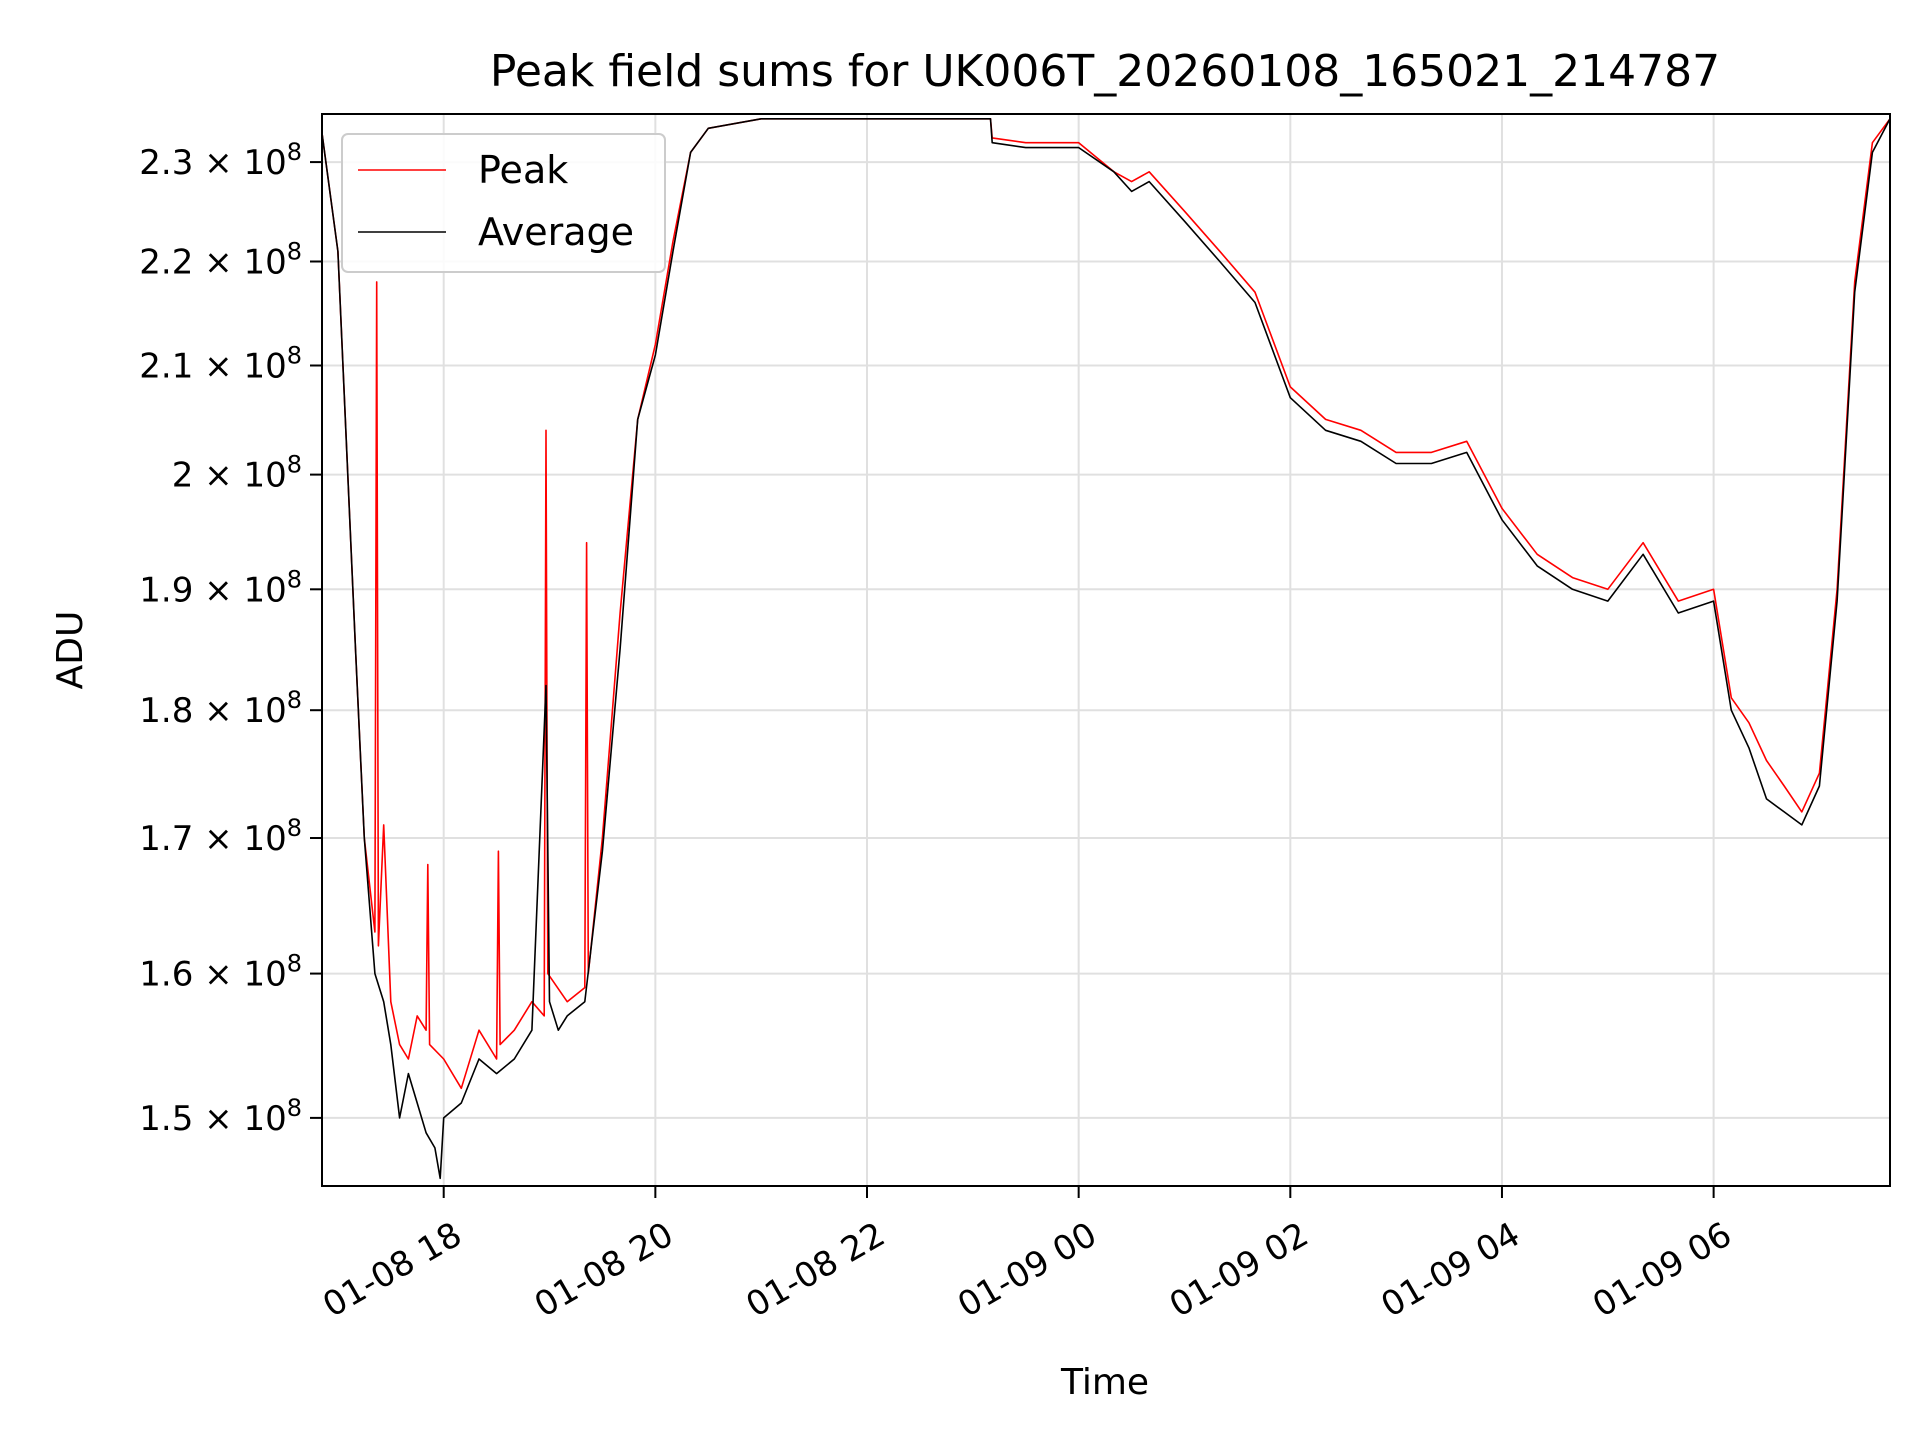  What do you see at coordinates (220, 836) in the screenshot?
I see `y-tick-label: 1.7 × 108` at bounding box center [220, 836].